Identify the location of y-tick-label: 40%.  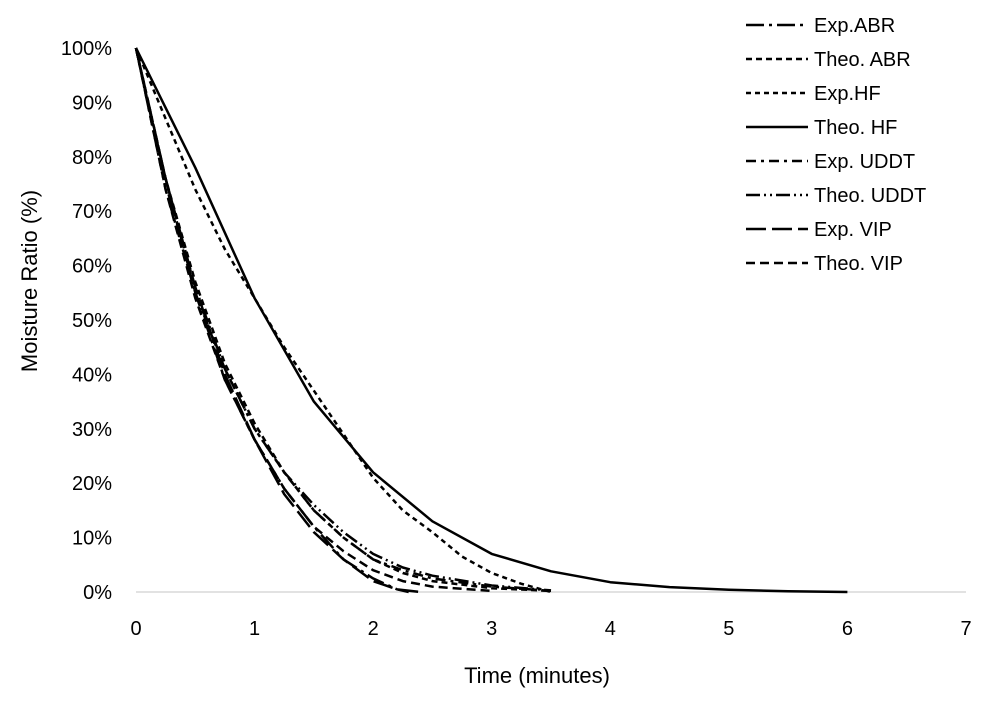
(92, 375).